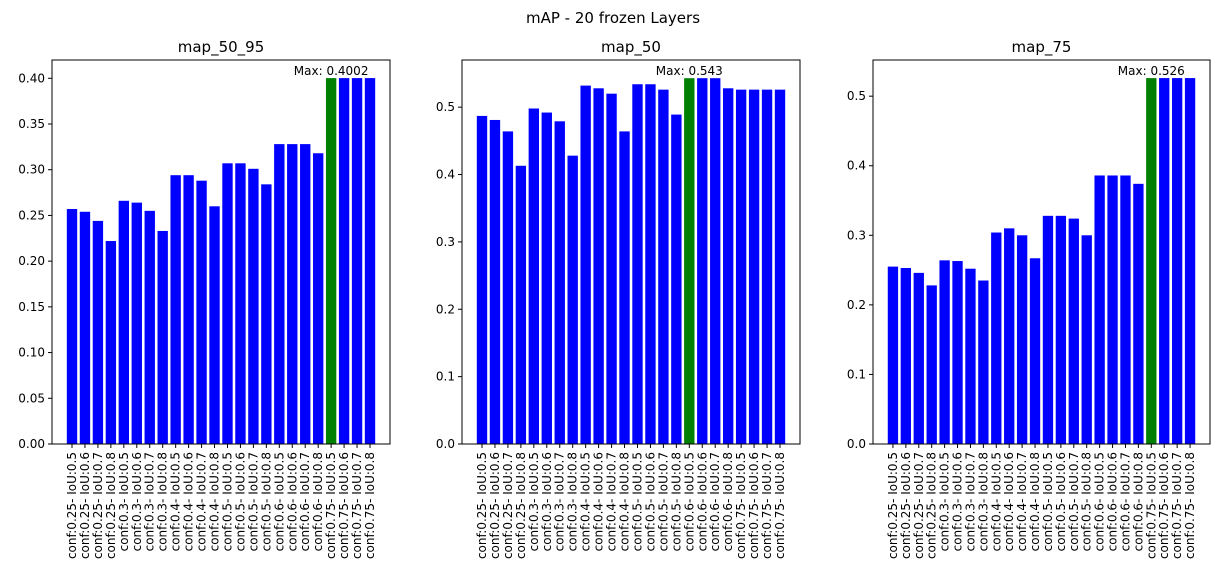 Image resolution: width=1222 pixels, height=587 pixels. What do you see at coordinates (893, 505) in the screenshot?
I see `x-tick-label-conf-0-25-iou-0-5: conf:0.25- IoU:0.5` at bounding box center [893, 505].